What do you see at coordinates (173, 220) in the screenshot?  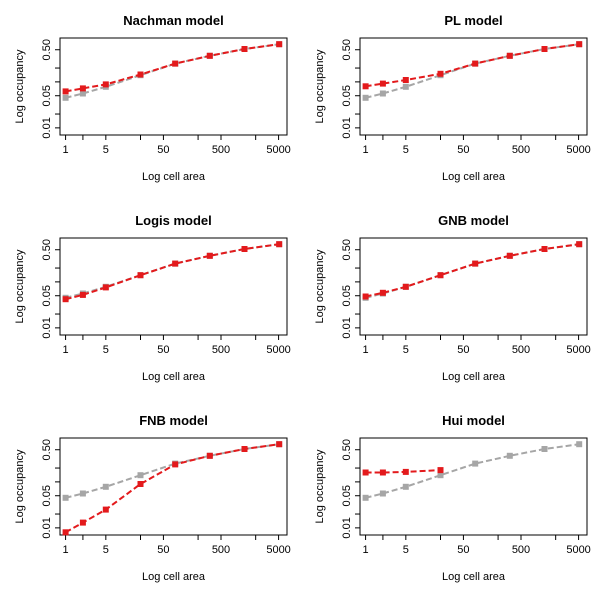 I see `panel-title: Logis model` at bounding box center [173, 220].